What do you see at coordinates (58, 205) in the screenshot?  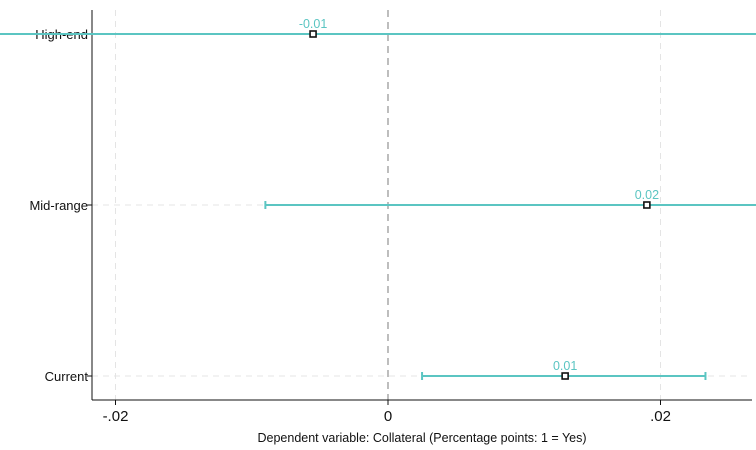 I see `category-label-1: Mid-range` at bounding box center [58, 205].